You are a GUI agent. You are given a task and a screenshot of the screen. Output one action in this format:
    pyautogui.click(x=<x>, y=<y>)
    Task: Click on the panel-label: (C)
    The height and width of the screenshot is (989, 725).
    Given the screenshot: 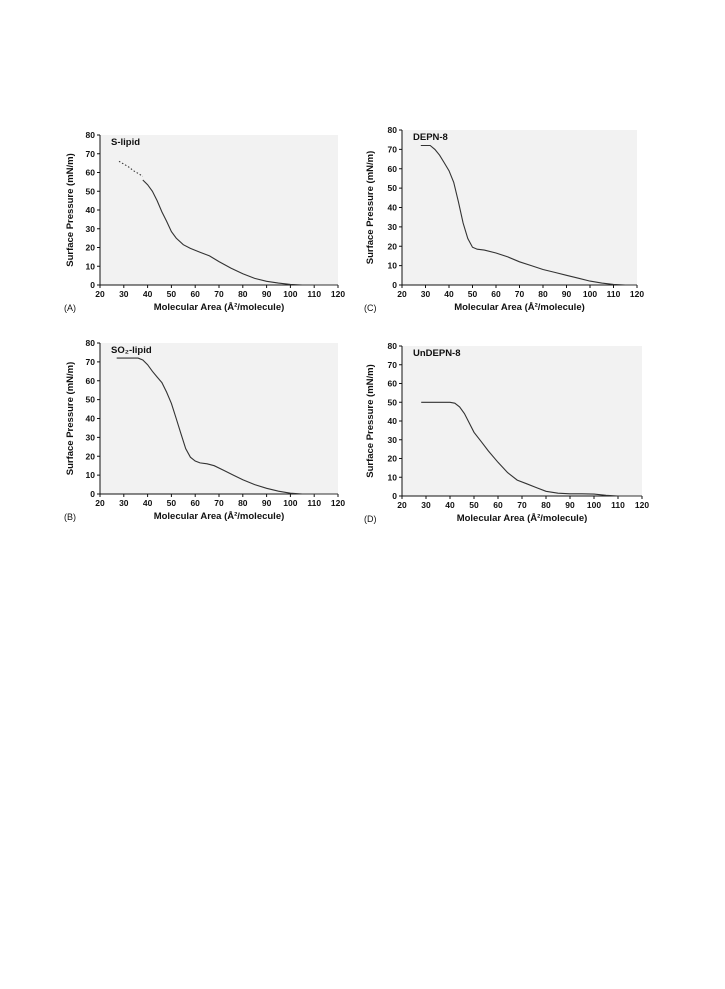 What is the action you would take?
    pyautogui.click(x=370, y=308)
    